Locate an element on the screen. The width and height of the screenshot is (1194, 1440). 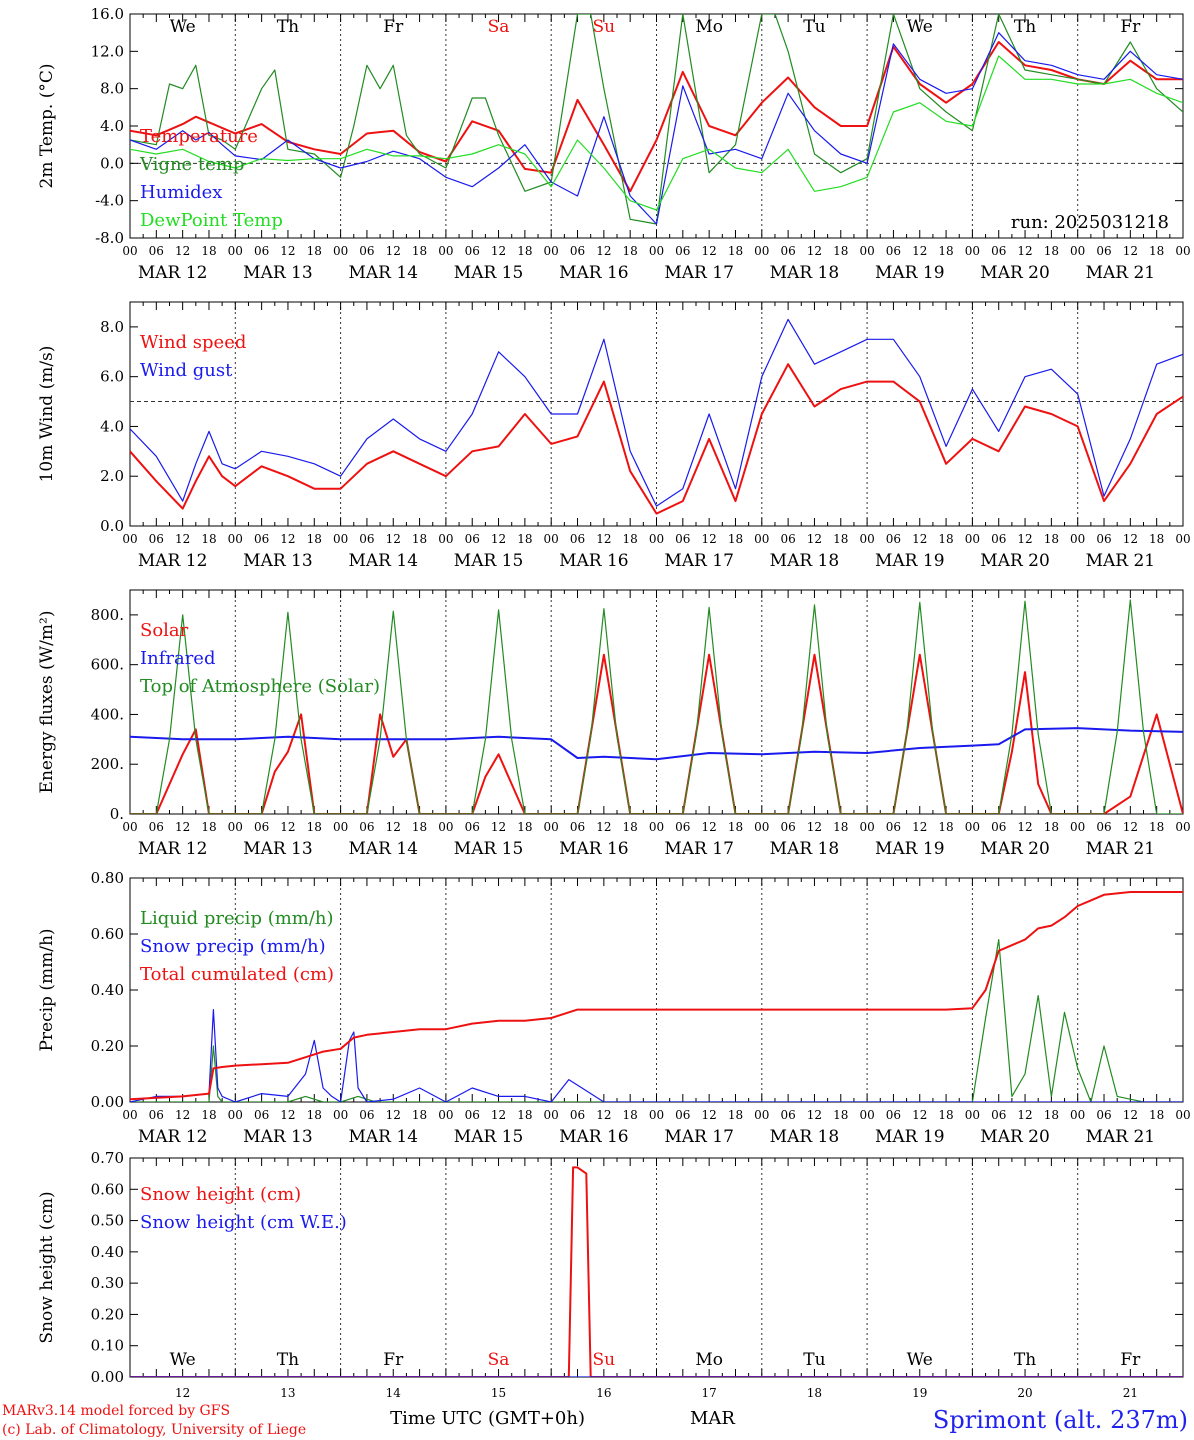
legend-entry: Snow height (cm) is located at coordinates (220, 1194).